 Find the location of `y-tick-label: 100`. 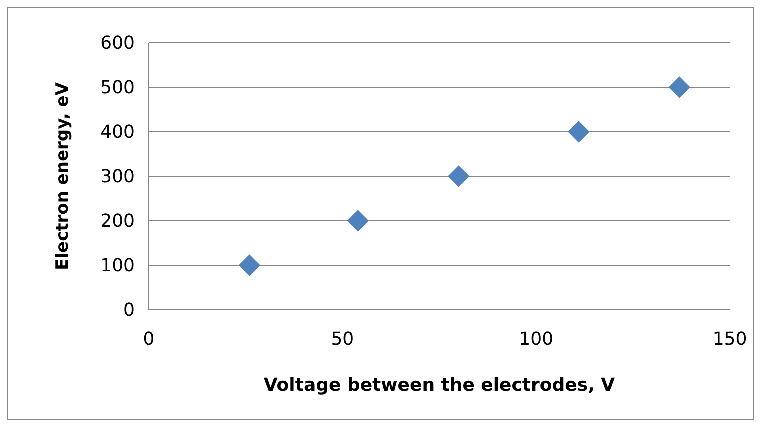

y-tick-label: 100 is located at coordinates (117, 265).